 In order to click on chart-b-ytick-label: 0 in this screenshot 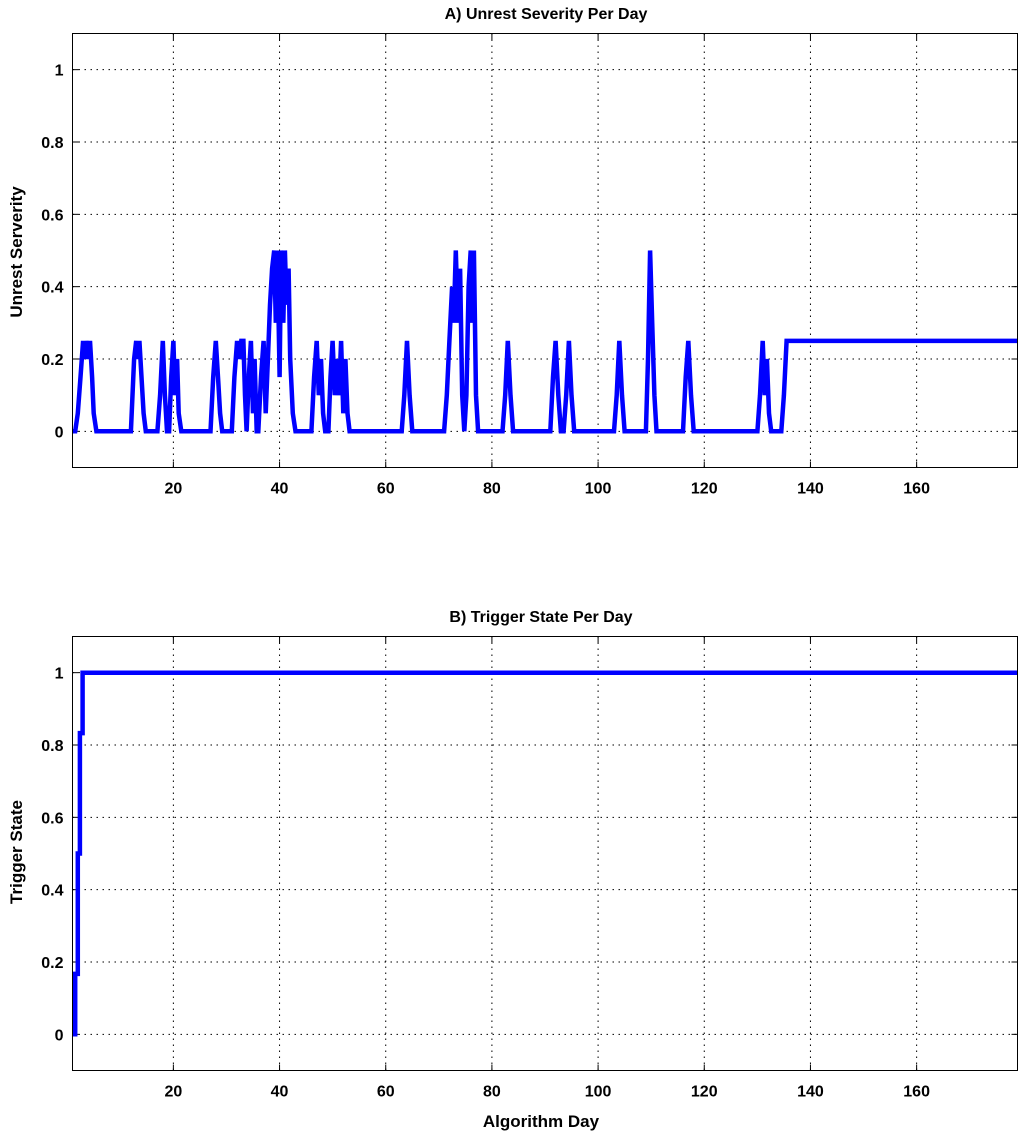, I will do `click(59, 1035)`.